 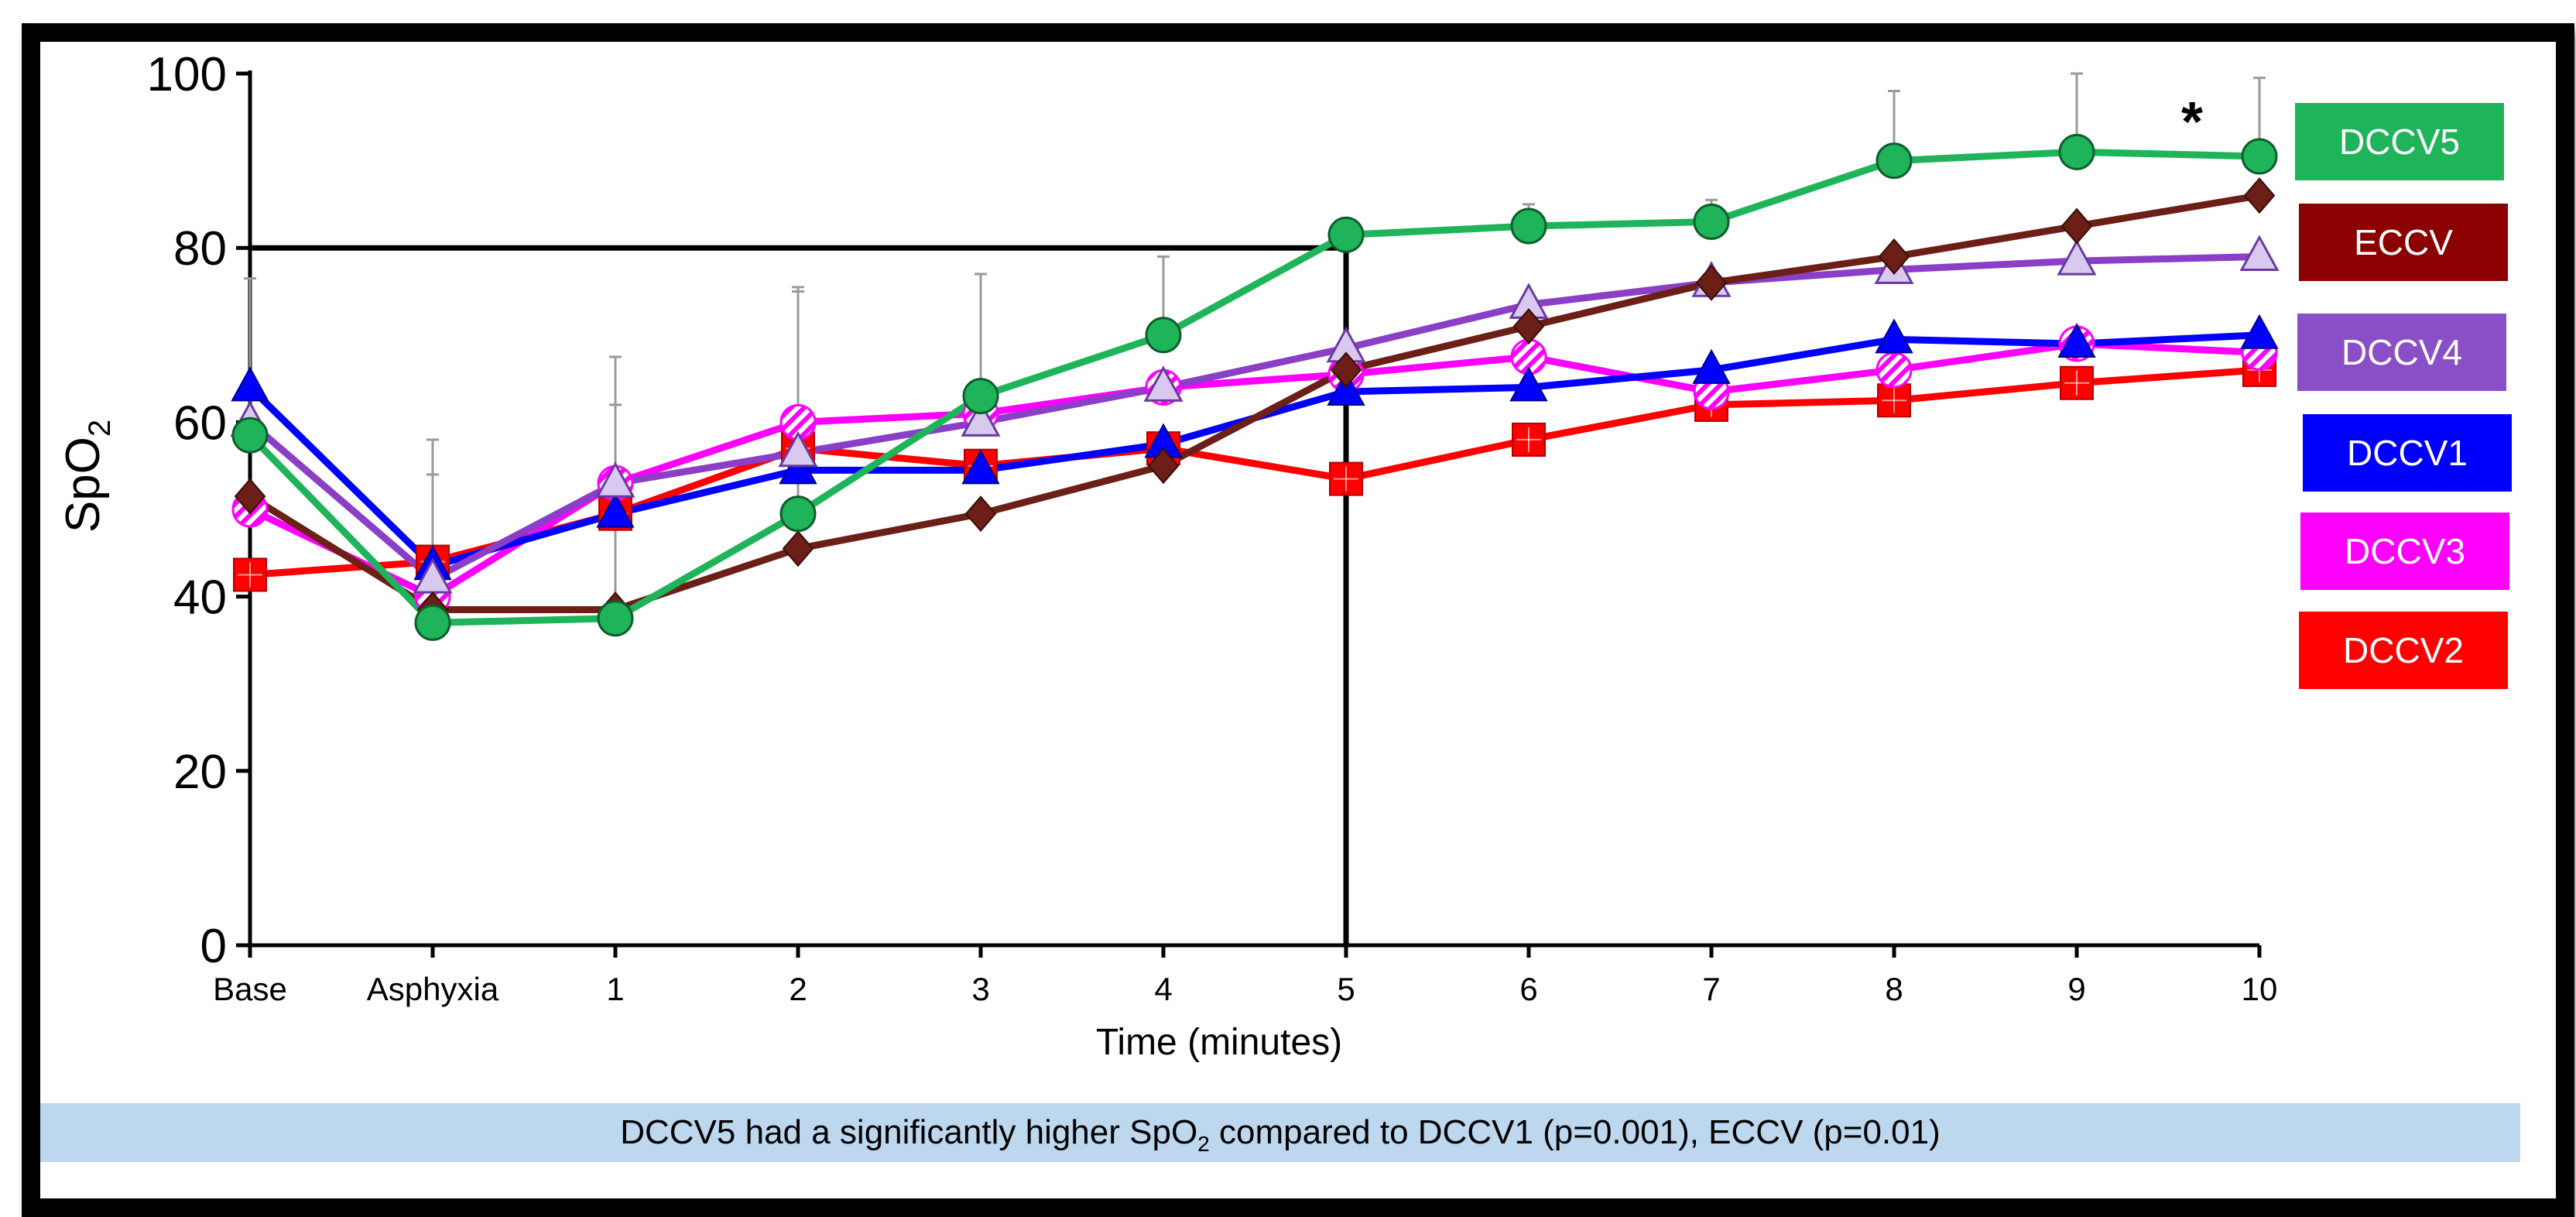 I want to click on y-tick-label: 20, so click(x=200, y=772).